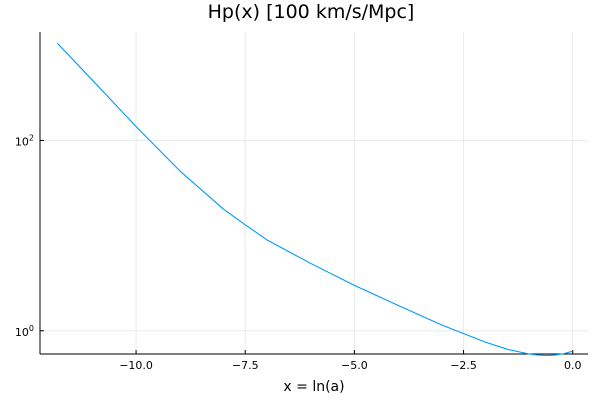  Describe the element at coordinates (354, 365) in the screenshot. I see `x-tick-label: −5.0` at that location.